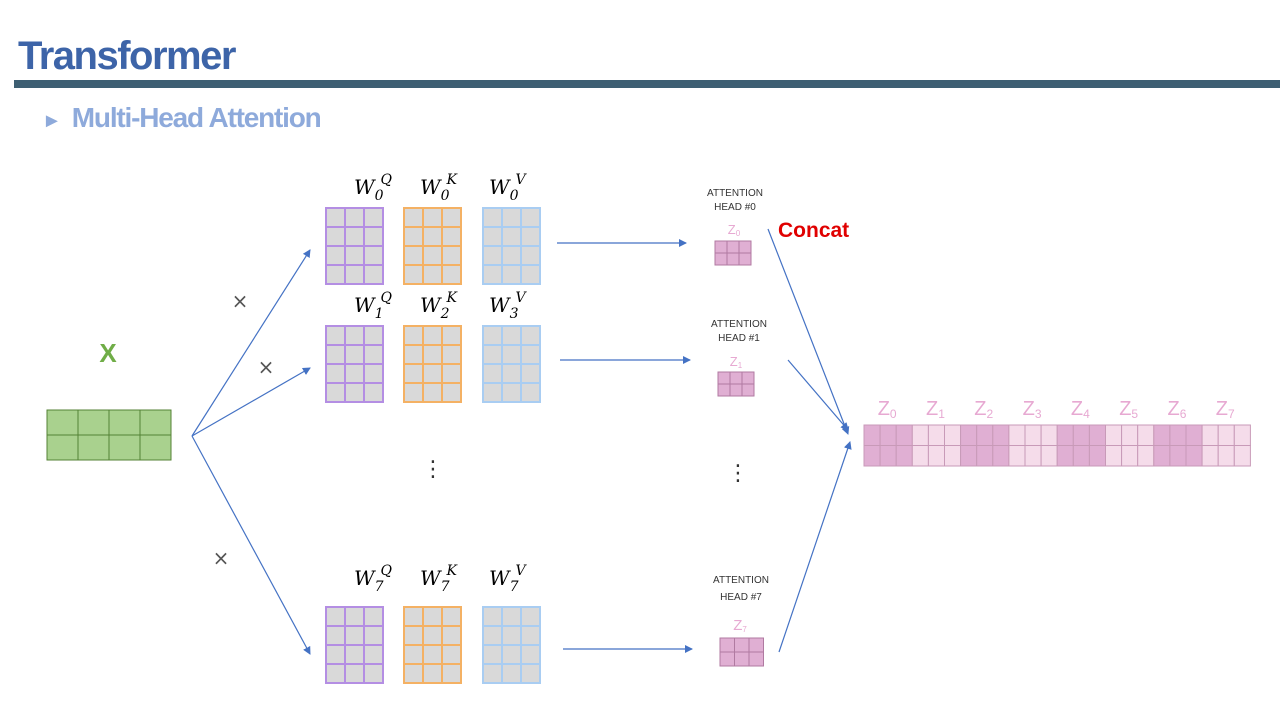  Describe the element at coordinates (736, 362) in the screenshot. I see `attention-output-label: Z1` at that location.